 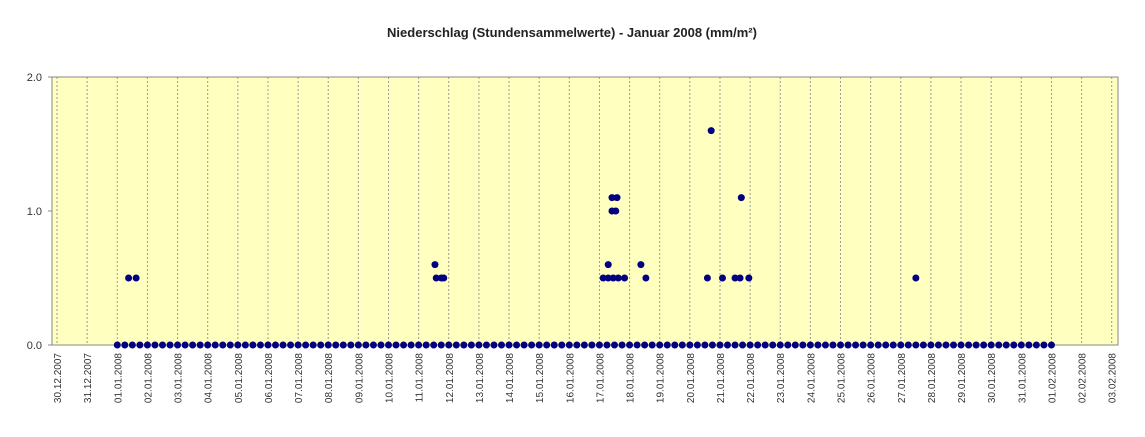 I want to click on y-tick-label: 2.0, so click(x=34, y=78).